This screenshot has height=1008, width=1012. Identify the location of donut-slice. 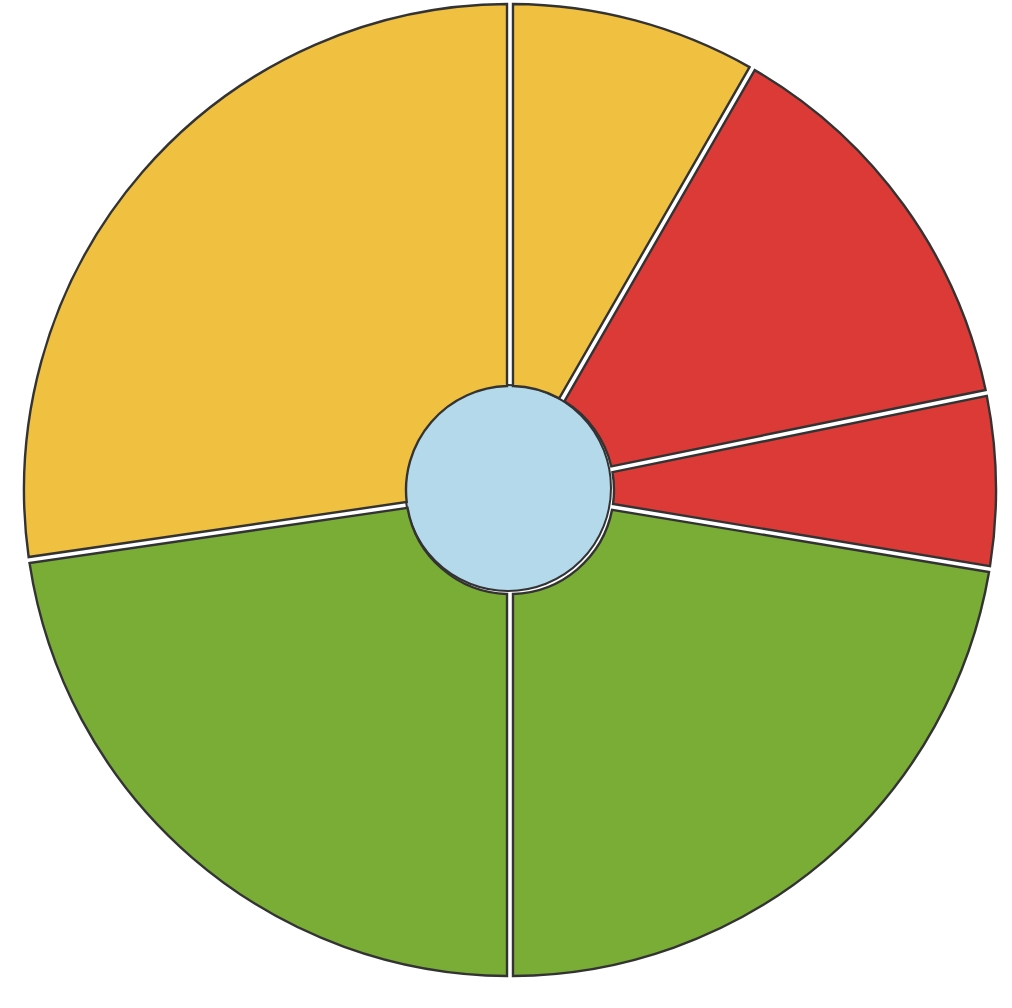
(631, 201).